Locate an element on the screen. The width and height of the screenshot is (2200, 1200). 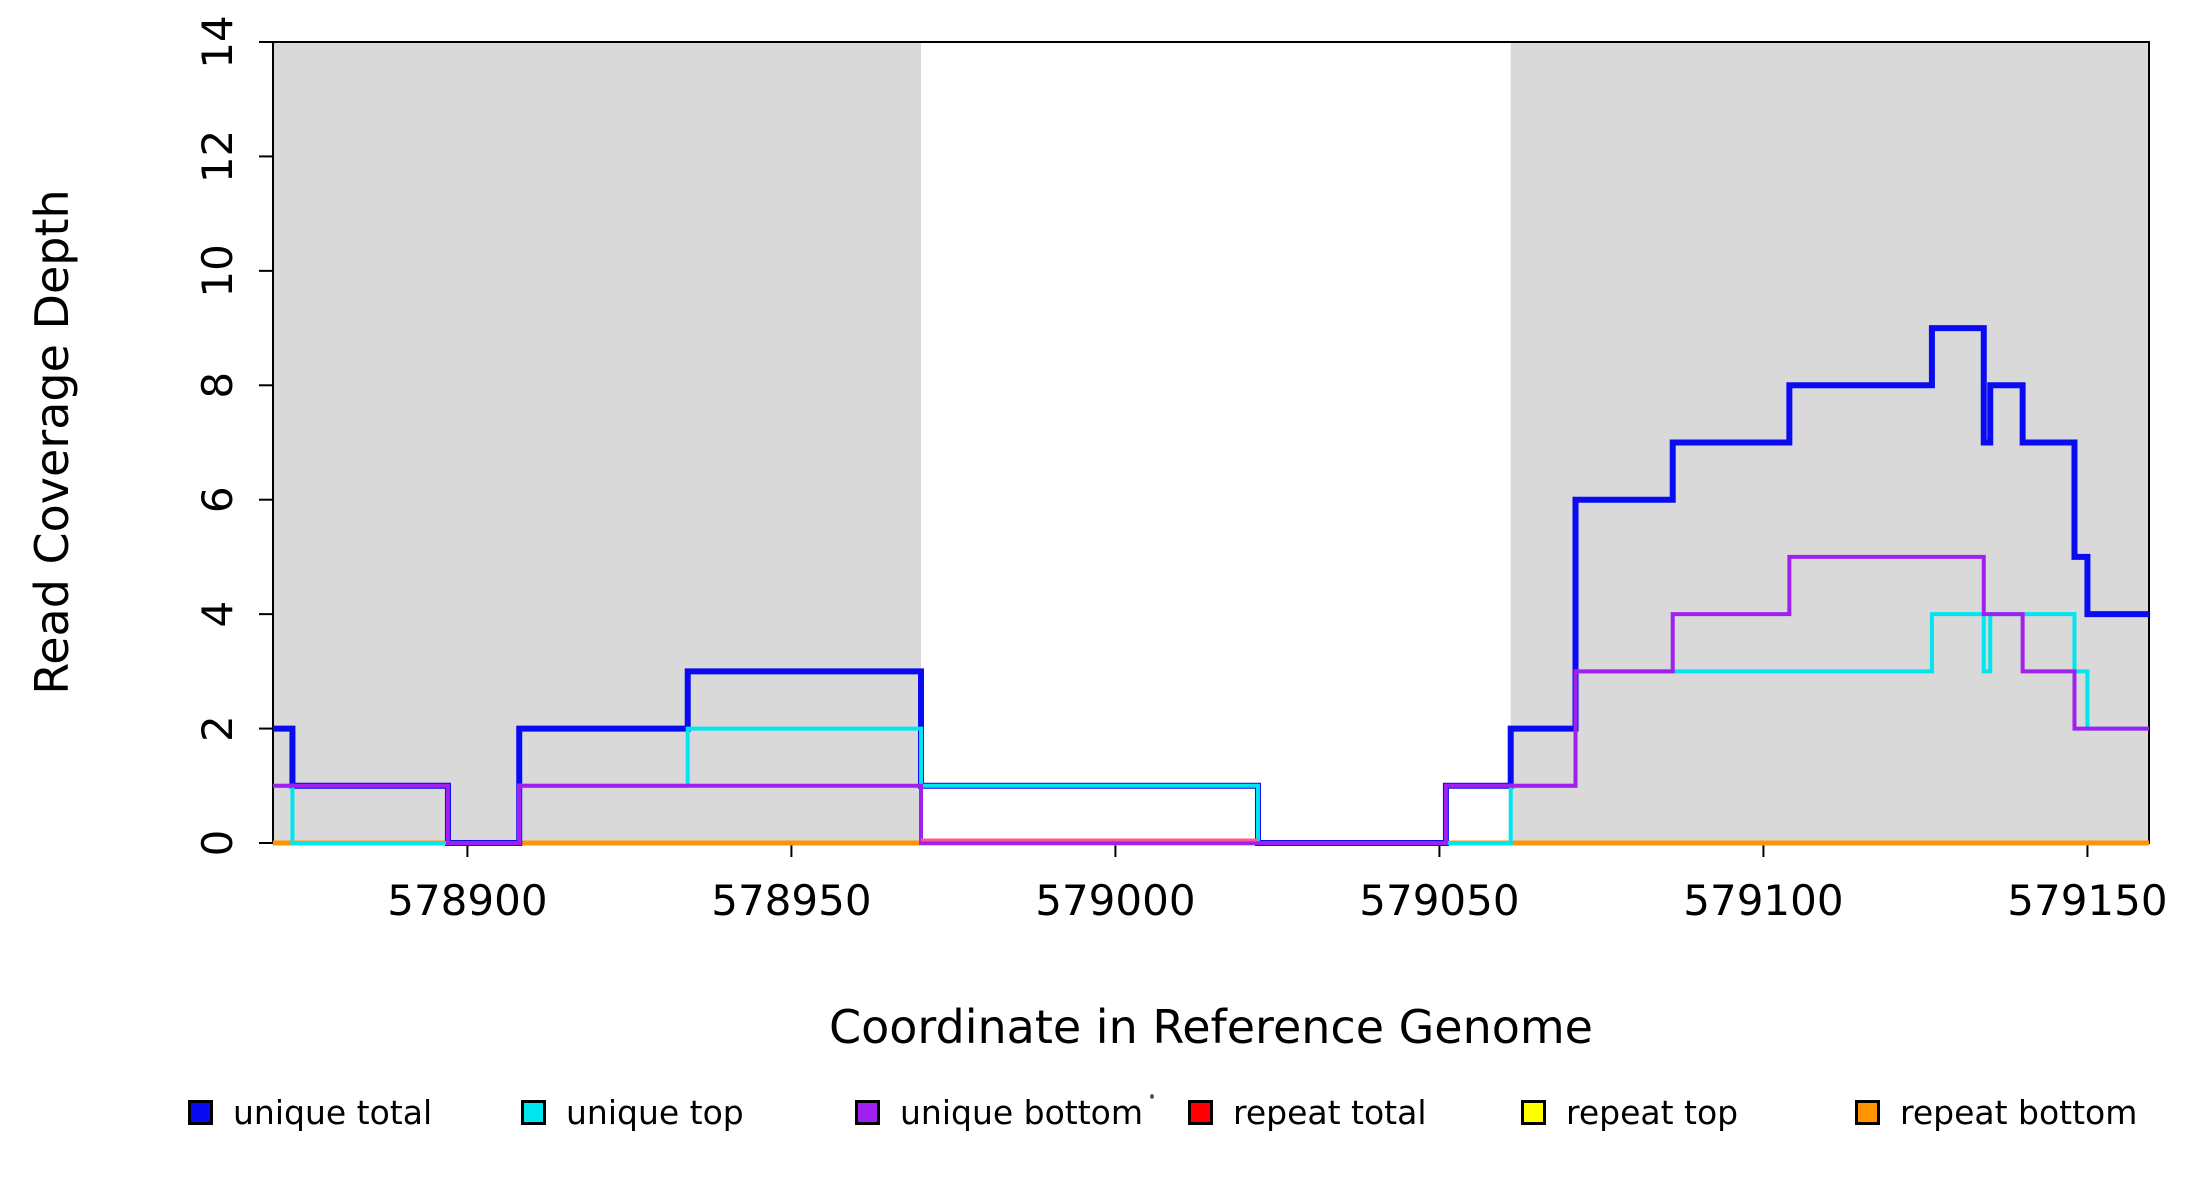
legend-item-unique-total: unique total is located at coordinates (310, 1112).